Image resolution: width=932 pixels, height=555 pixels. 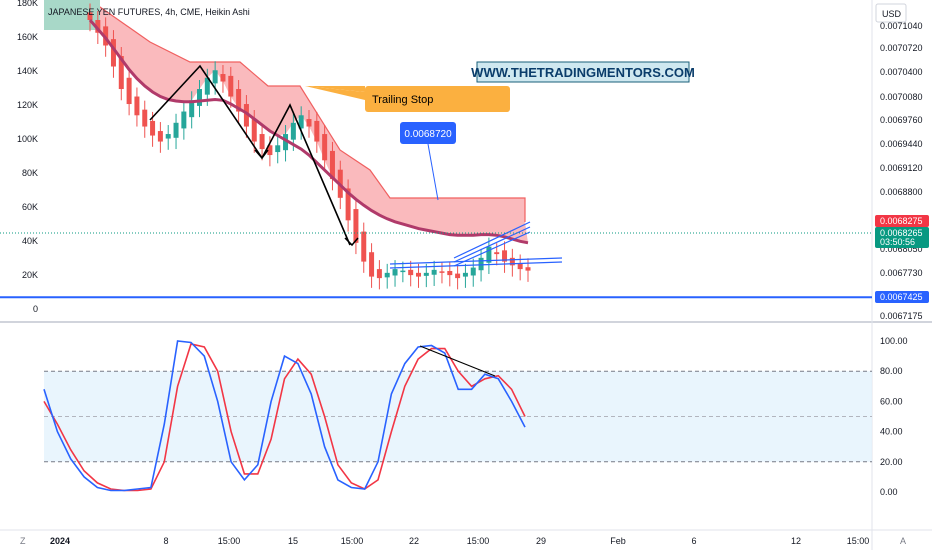 What do you see at coordinates (459, 541) in the screenshot?
I see `time-axis: 2024 8 15:00 15 15:00 22 15:00 29 Feb 6 12 15:00` at bounding box center [459, 541].